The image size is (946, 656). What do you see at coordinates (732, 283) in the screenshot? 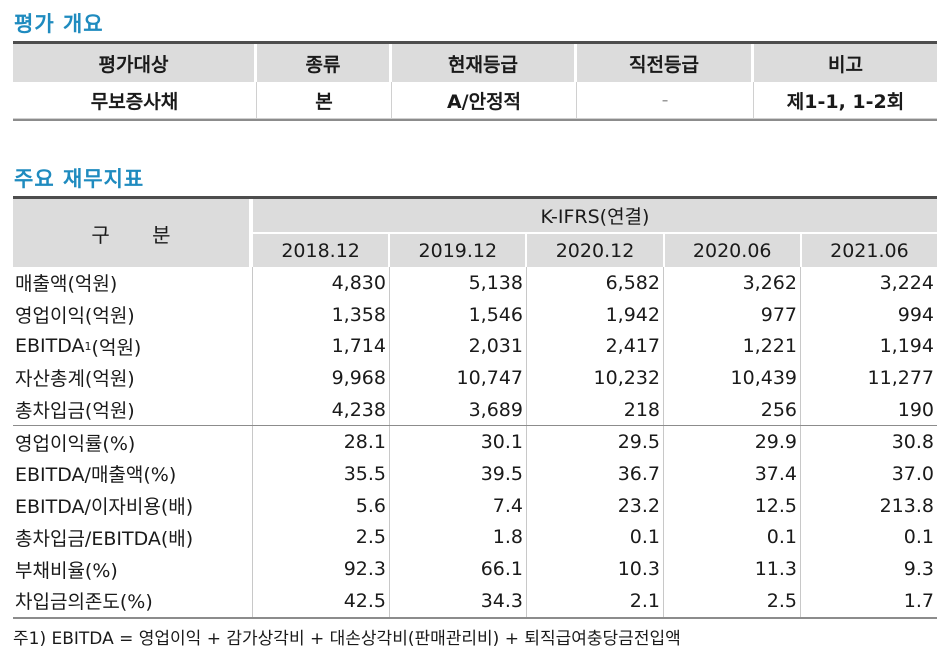
I see `value-cell: 3,262` at bounding box center [732, 283].